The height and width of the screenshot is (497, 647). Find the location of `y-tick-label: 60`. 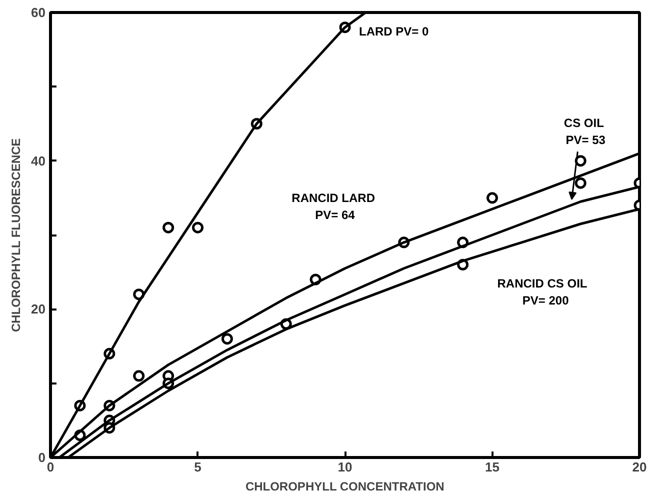

y-tick-label: 60 is located at coordinates (38, 12).